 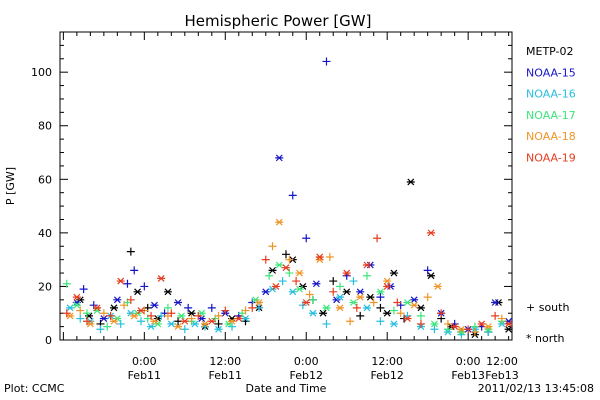 What do you see at coordinates (387, 361) in the screenshot?
I see `x-tick-label-time: 12:00` at bounding box center [387, 361].